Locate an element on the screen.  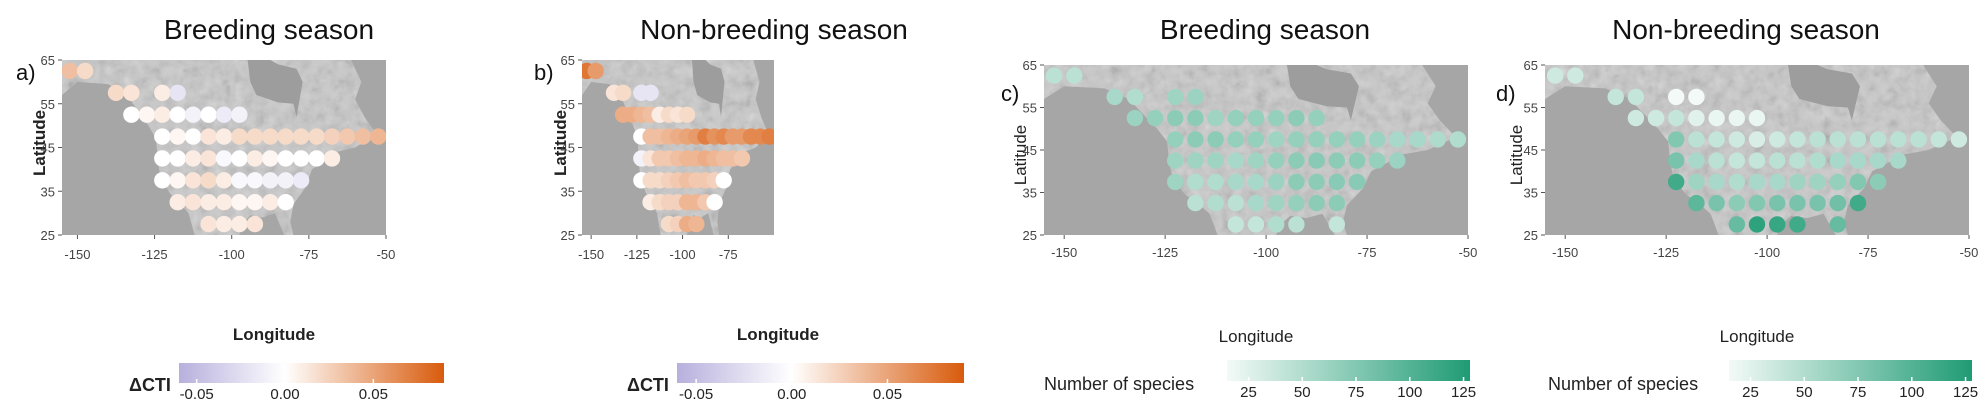
colorbar-tick-label: 0.05 is located at coordinates (373, 394).